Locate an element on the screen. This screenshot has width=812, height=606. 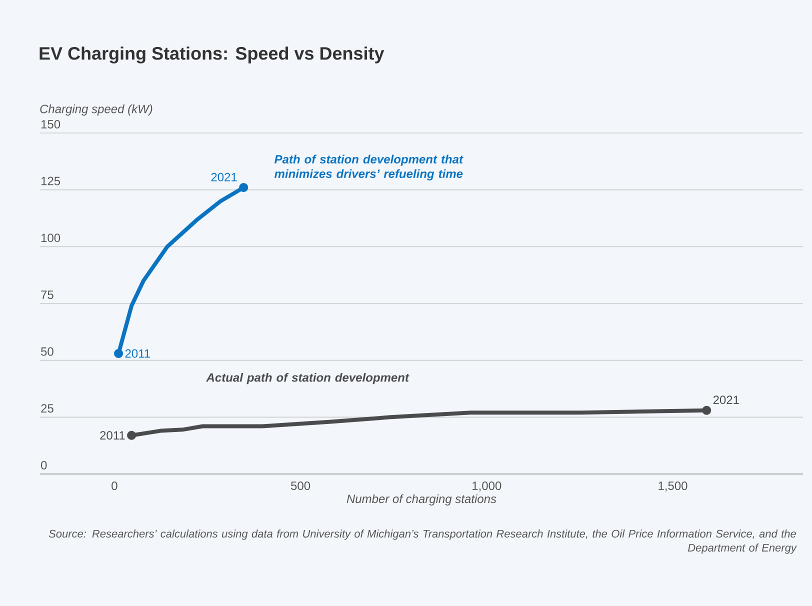
text: Actual path of station development is located at coordinates (308, 378).